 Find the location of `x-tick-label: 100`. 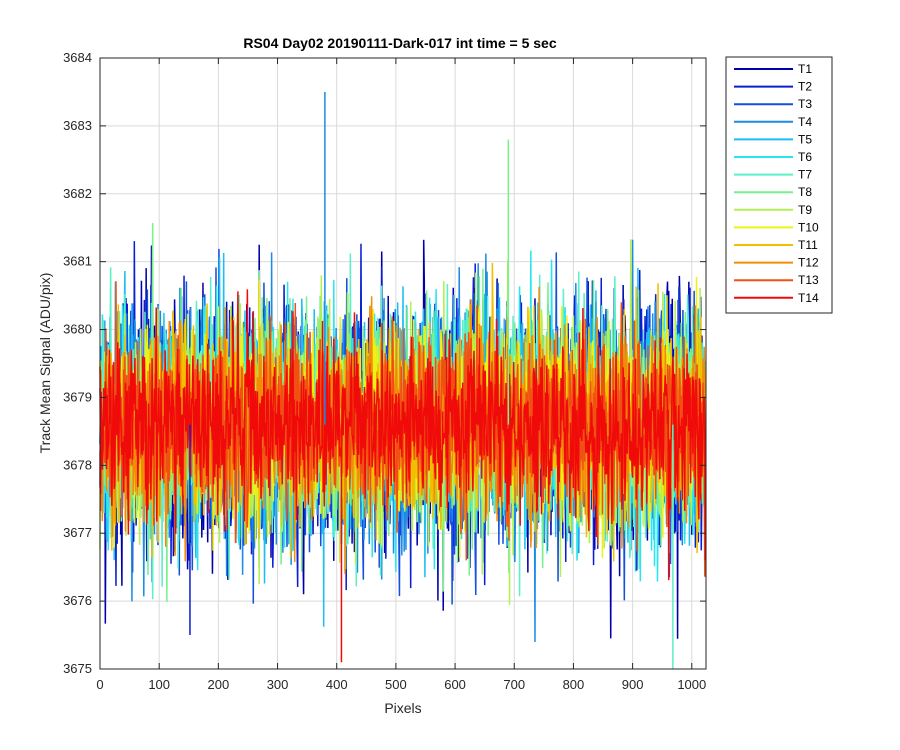

x-tick-label: 100 is located at coordinates (159, 684).